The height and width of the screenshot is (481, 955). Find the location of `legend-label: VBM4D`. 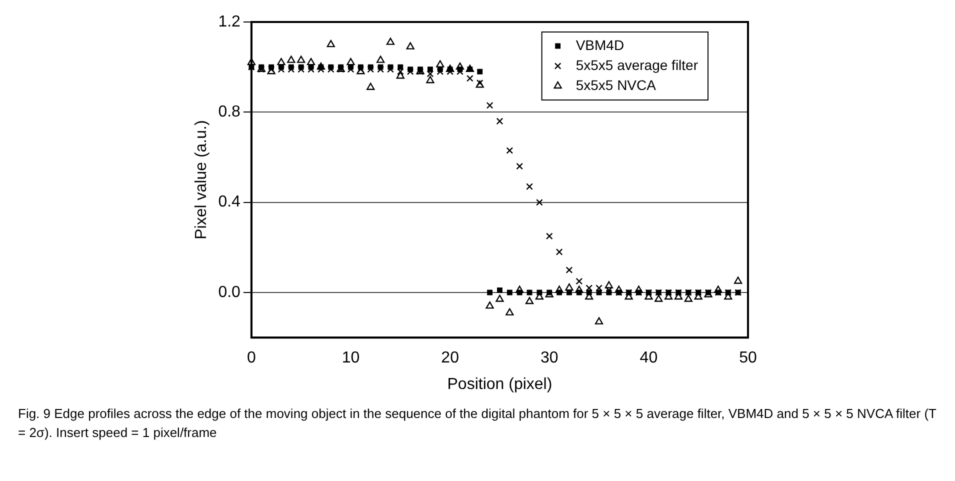

legend-label: VBM4D is located at coordinates (600, 44).